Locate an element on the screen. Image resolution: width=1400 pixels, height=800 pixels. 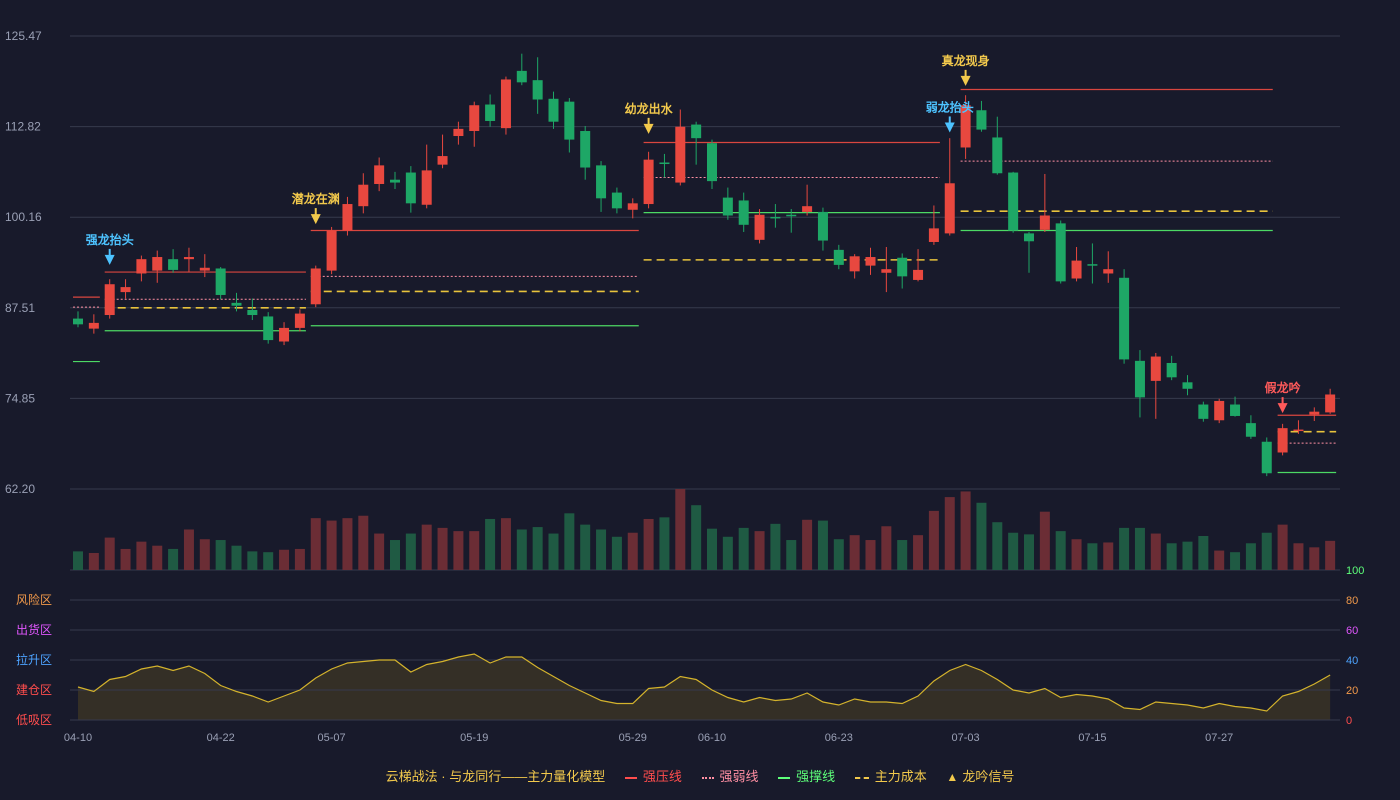
date-tick-label: 05-19 is located at coordinates (474, 738).